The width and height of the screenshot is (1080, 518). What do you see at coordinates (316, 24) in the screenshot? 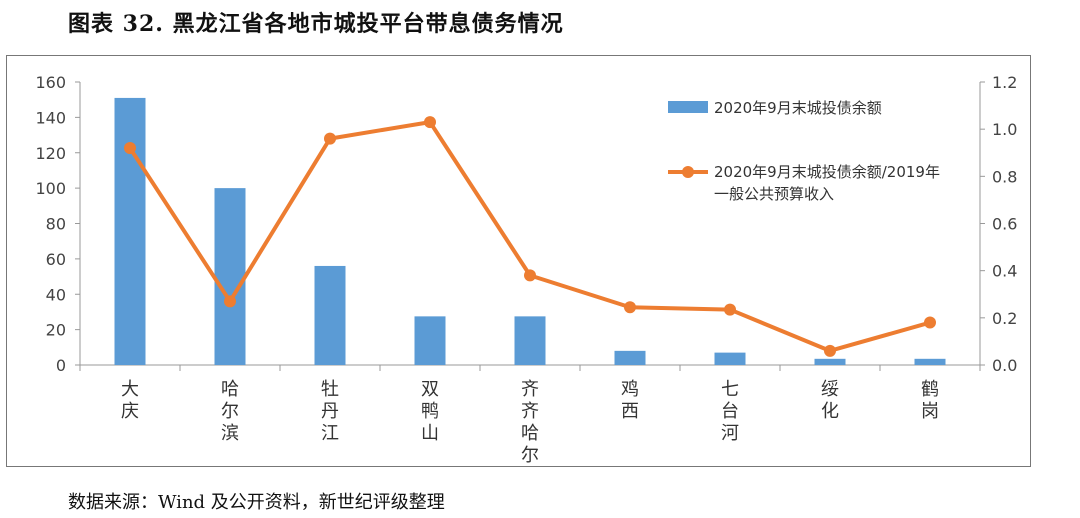
I see `chart-title: 图表 32. 黑龙江省各地市城投平台带息债务情况` at bounding box center [316, 24].